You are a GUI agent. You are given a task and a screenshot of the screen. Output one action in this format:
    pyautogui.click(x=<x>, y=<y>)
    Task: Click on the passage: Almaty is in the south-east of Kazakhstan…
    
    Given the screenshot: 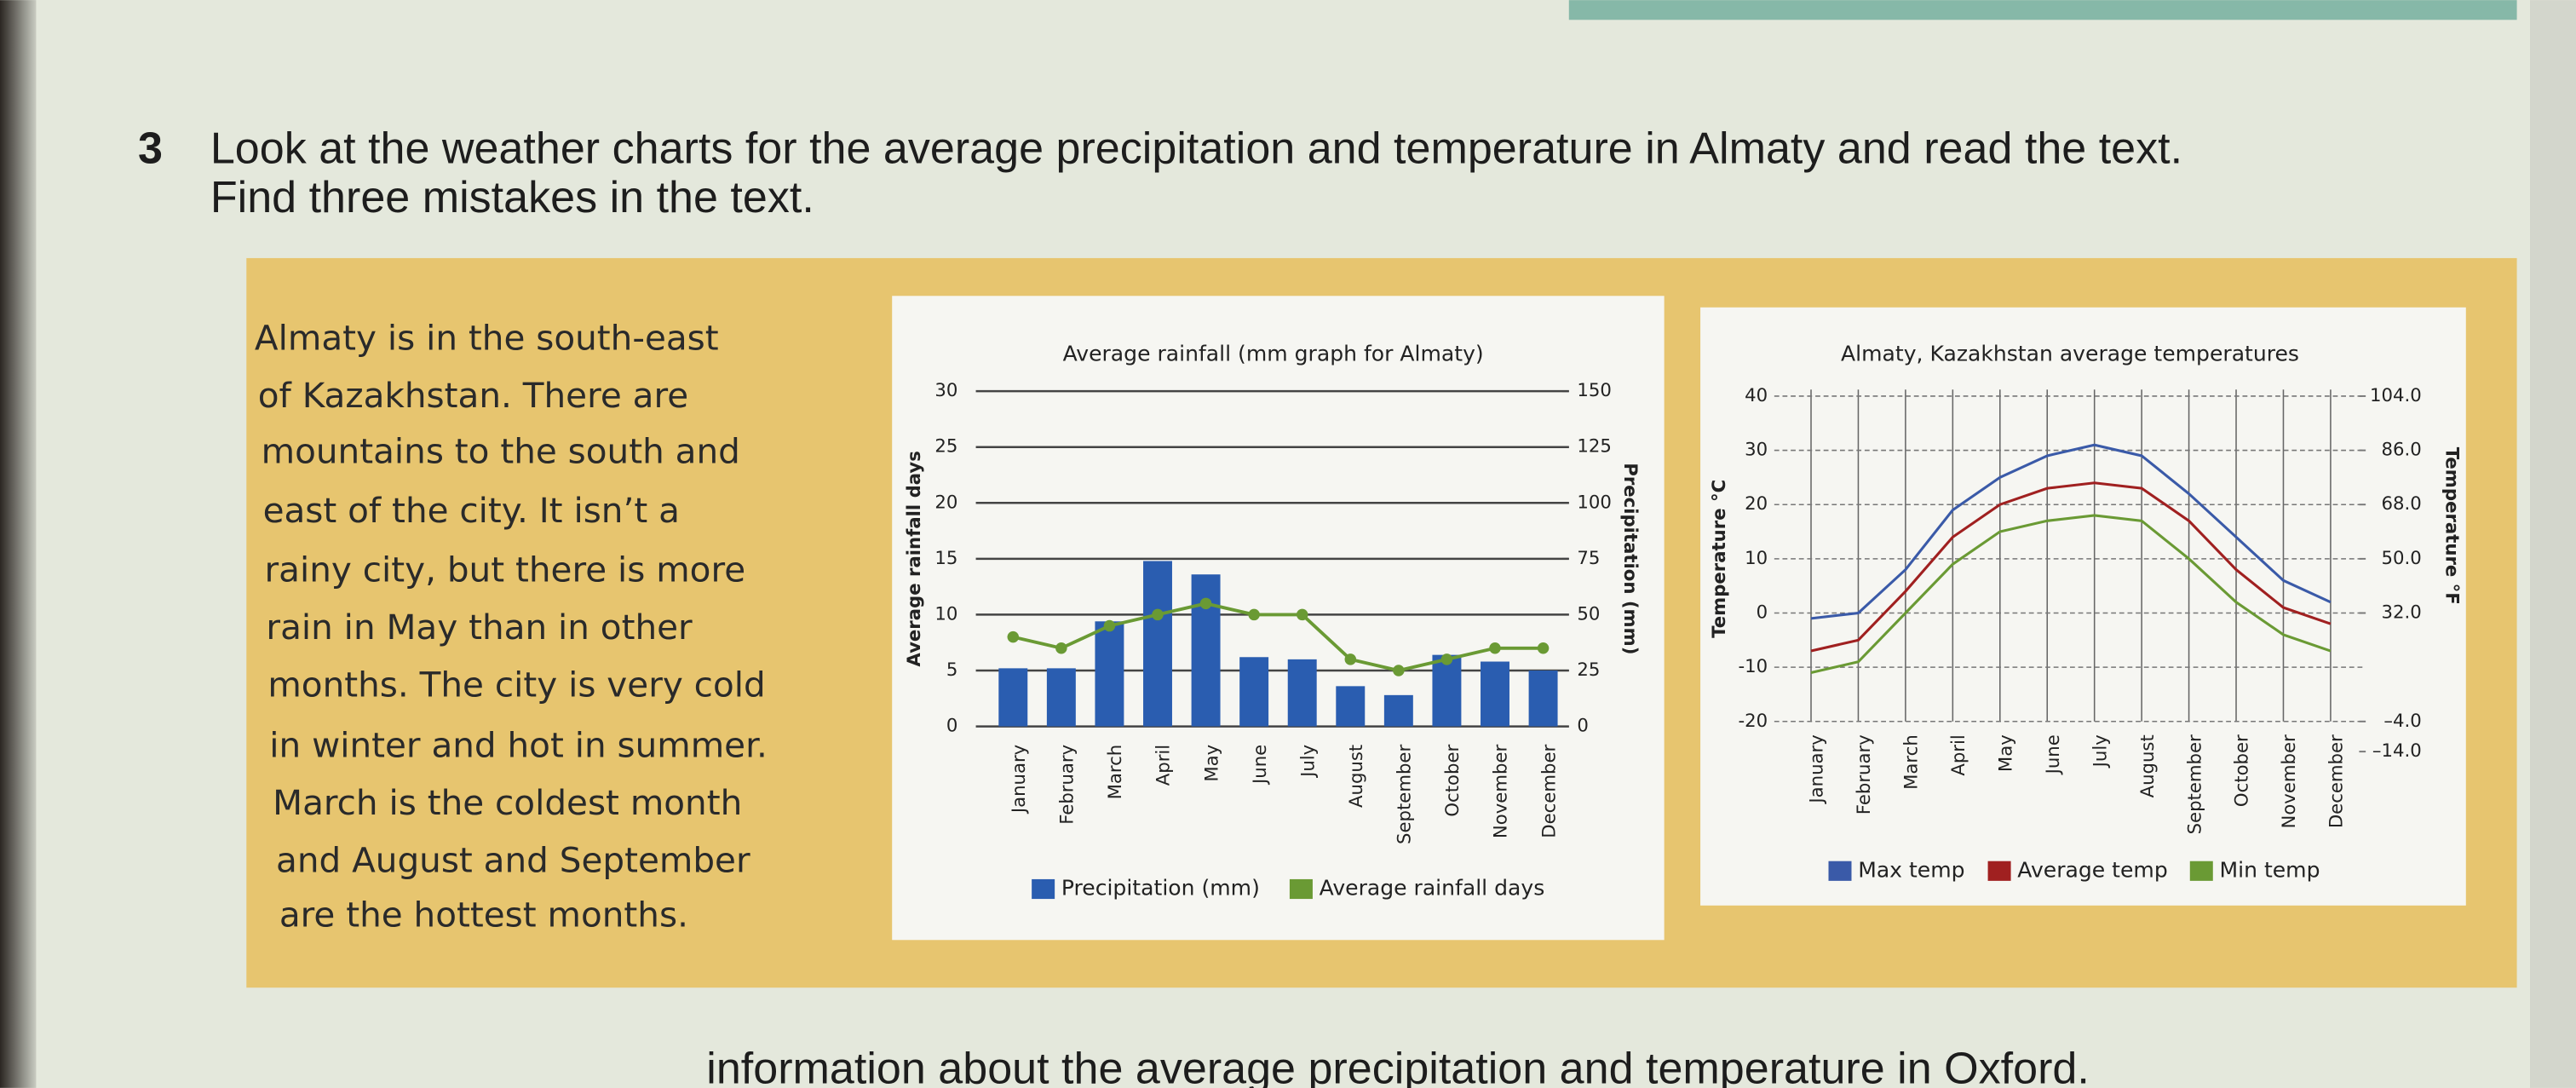 What is the action you would take?
    pyautogui.click(x=512, y=626)
    